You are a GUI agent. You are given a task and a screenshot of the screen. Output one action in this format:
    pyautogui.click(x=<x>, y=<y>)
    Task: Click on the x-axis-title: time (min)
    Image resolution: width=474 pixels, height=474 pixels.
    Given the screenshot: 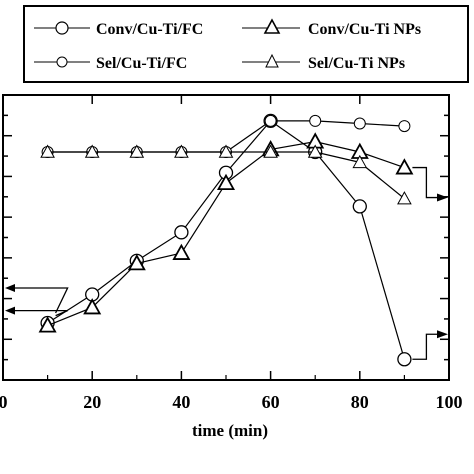 What is the action you would take?
    pyautogui.click(x=230, y=430)
    